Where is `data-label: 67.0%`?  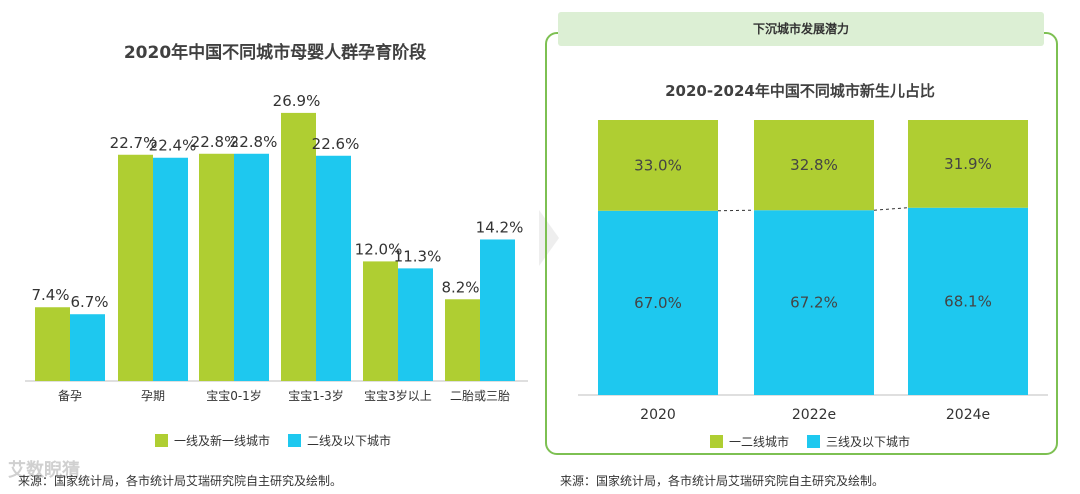
data-label: 67.0% is located at coordinates (658, 303).